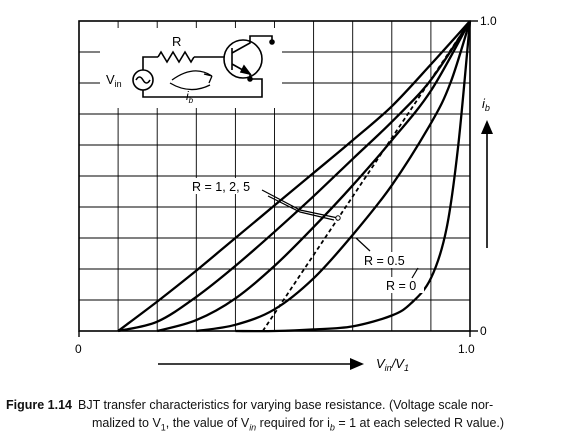 The width and height of the screenshot is (572, 437). What do you see at coordinates (363, 244) in the screenshot?
I see `annotation-r05-leader` at bounding box center [363, 244].